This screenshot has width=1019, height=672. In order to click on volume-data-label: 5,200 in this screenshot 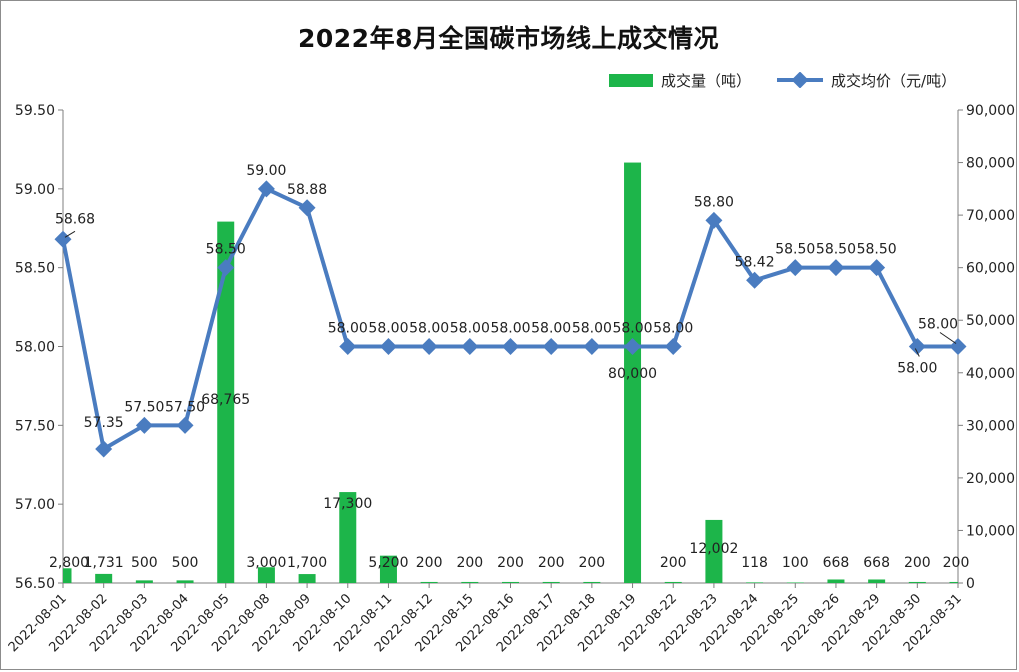, I will do `click(388, 563)`.